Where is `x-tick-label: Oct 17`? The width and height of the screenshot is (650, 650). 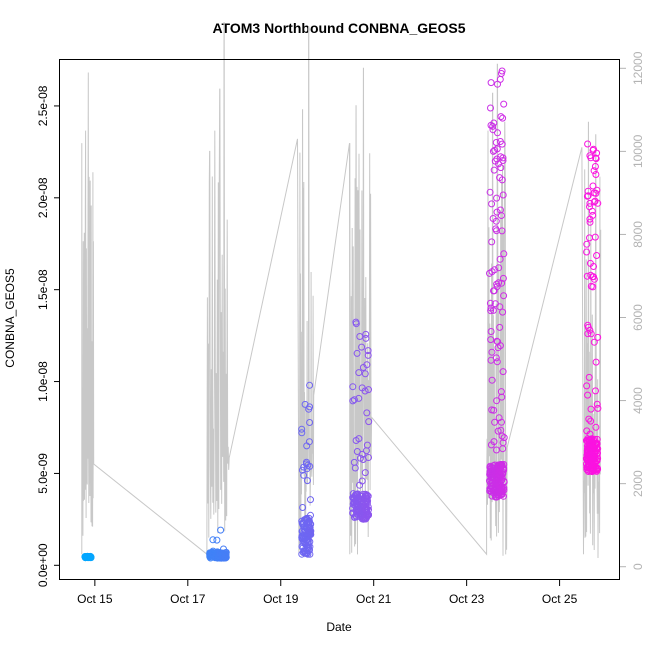
x-tick-label: Oct 17 is located at coordinates (188, 599).